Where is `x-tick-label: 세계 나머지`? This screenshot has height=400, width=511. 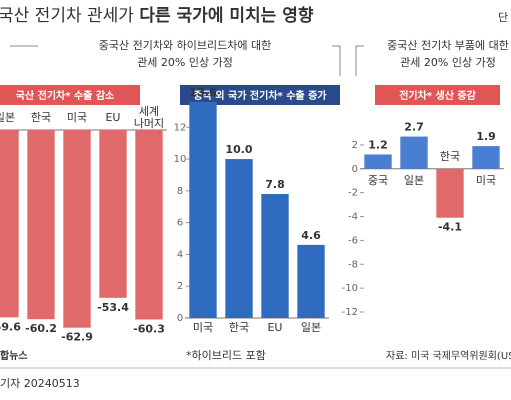
x-tick-label: 세계 나머지 is located at coordinates (149, 117).